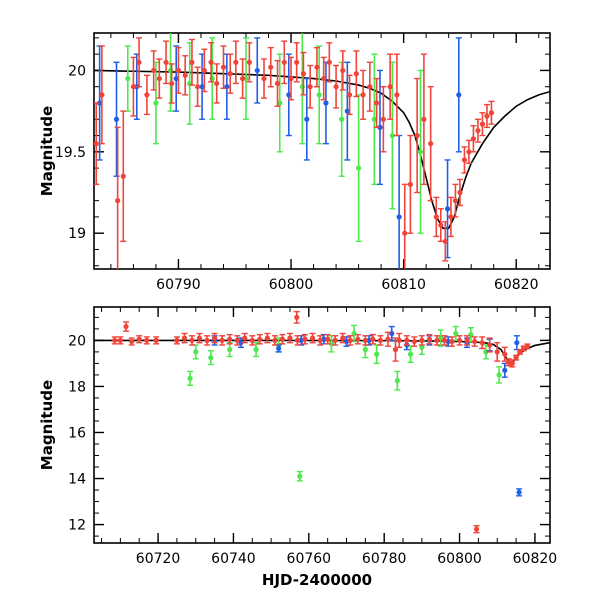  Describe the element at coordinates (459, 559) in the screenshot. I see `x-tick-label: 60800` at that location.